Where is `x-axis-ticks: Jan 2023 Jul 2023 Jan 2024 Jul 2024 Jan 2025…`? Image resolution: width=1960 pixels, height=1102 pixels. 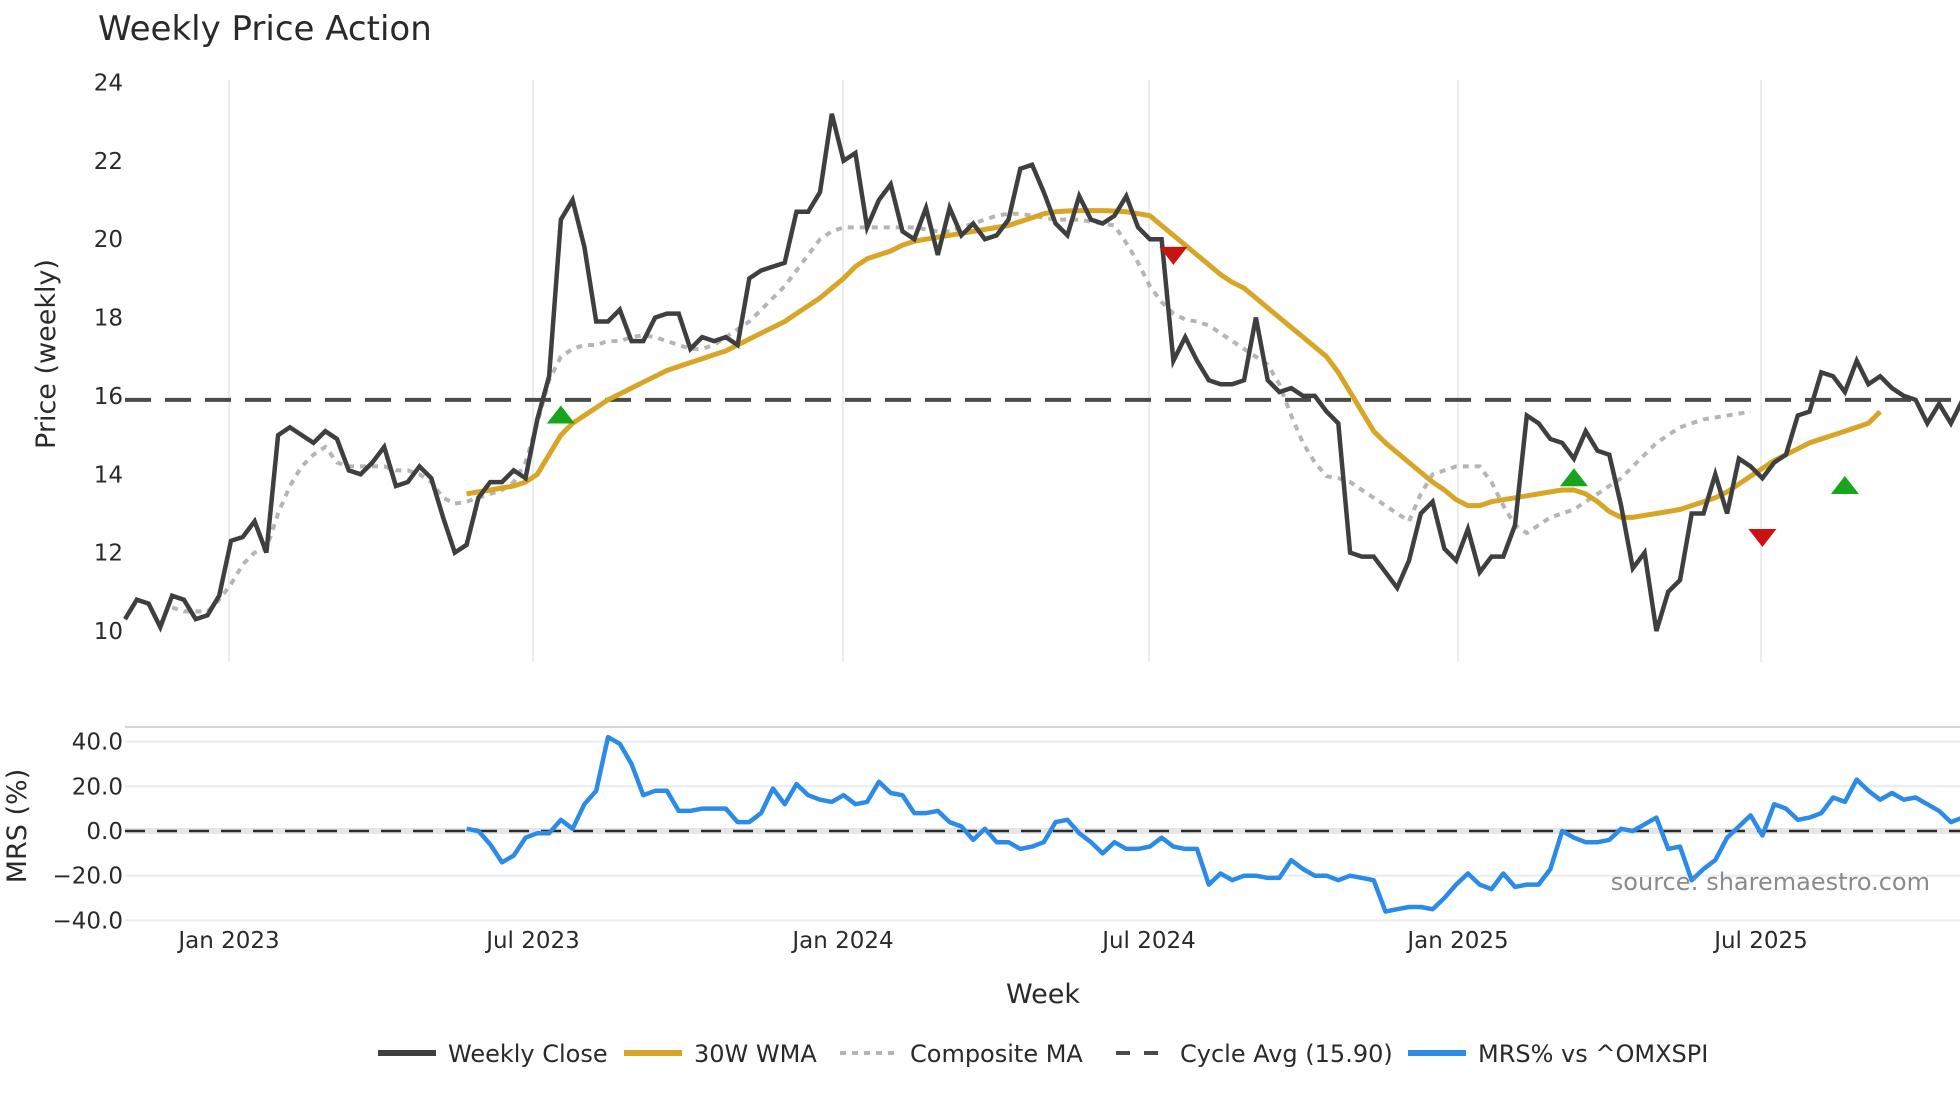 x-axis-ticks: Jan 2023 Jul 2023 Jan 2024 Jul 2024 Jan 2025… is located at coordinates (991, 941).